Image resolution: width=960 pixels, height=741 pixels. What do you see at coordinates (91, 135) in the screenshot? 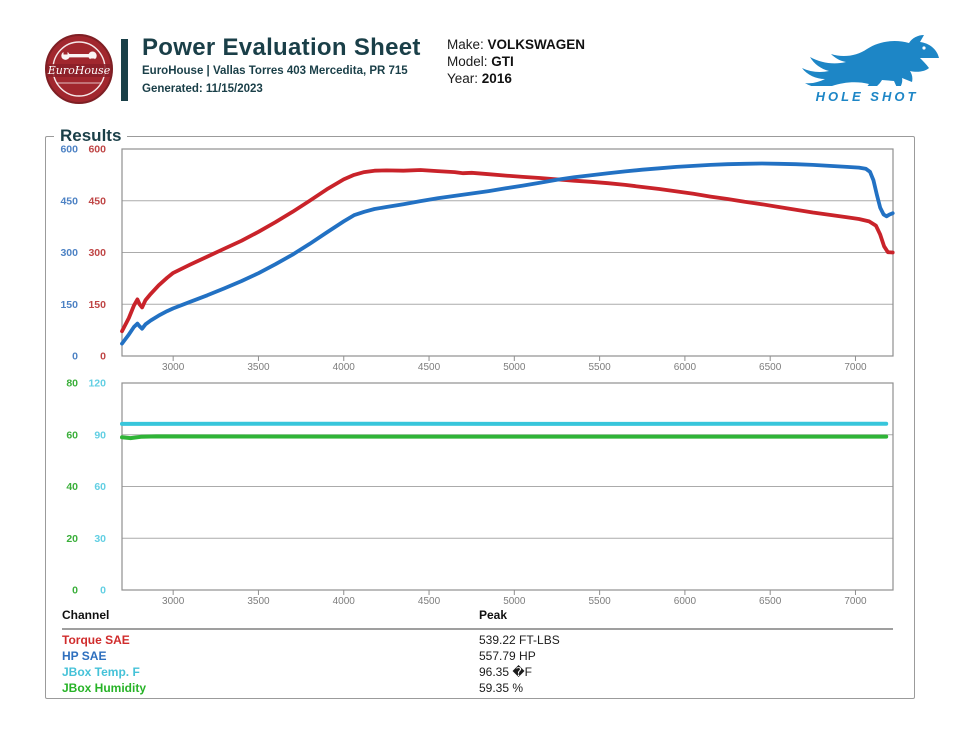
I see `results-legend: Results` at bounding box center [91, 135].